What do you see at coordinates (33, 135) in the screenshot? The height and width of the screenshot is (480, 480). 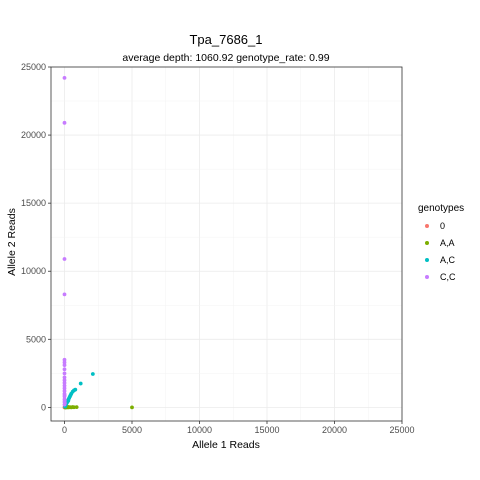 I see `y-tick-label: 20000` at bounding box center [33, 135].